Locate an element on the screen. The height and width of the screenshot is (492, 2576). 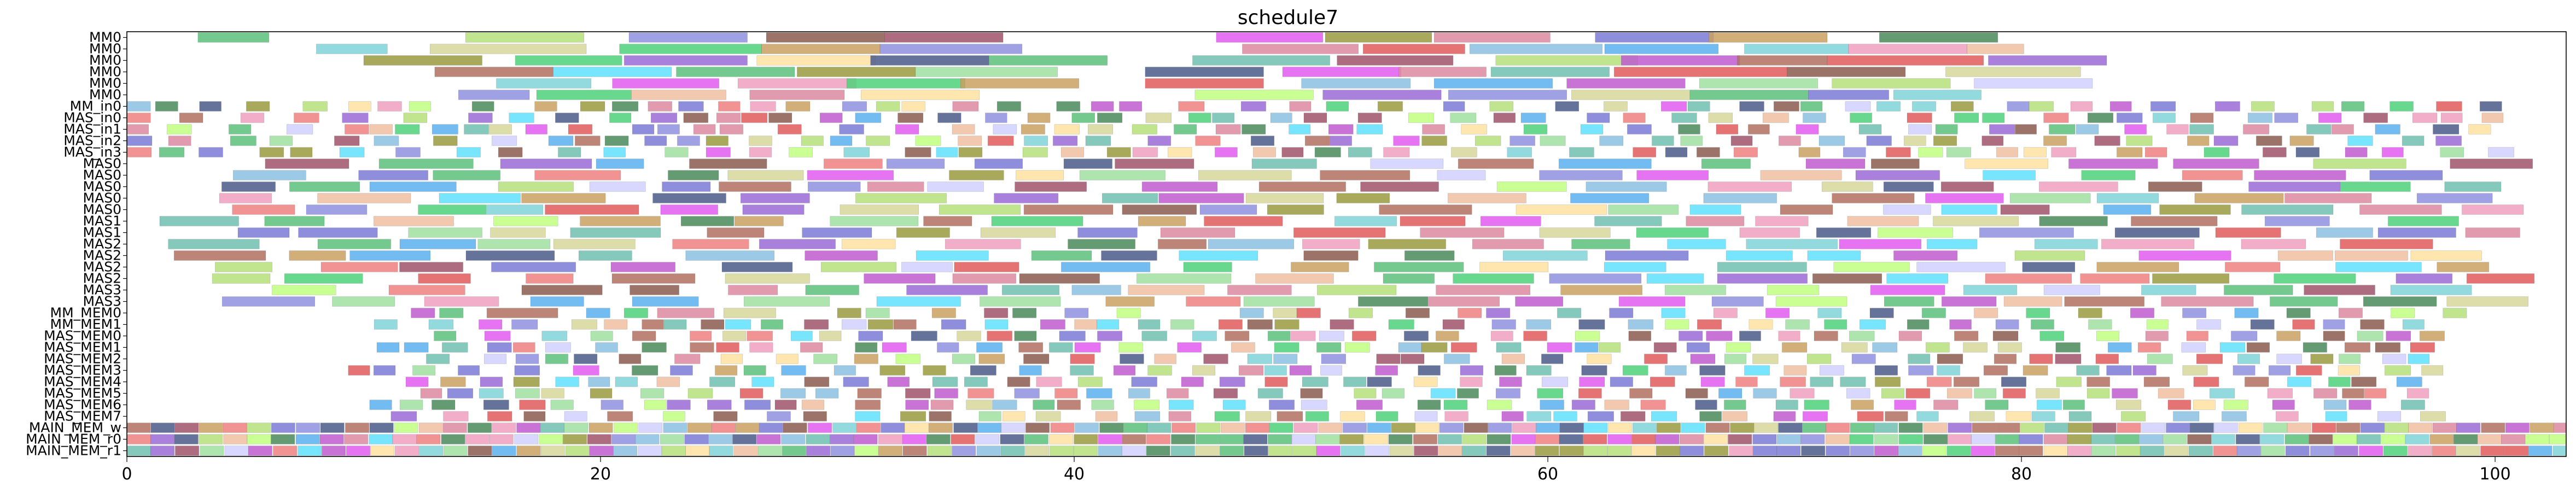
y-tick-label: MAS_in1 is located at coordinates (92, 129).